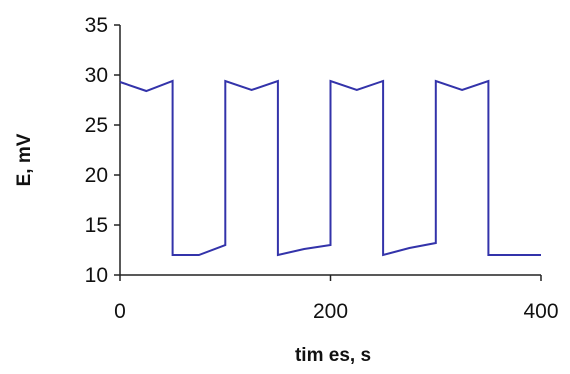 This screenshot has height=374, width=570. Describe the element at coordinates (330, 311) in the screenshot. I see `x-tick-label: 200` at that location.